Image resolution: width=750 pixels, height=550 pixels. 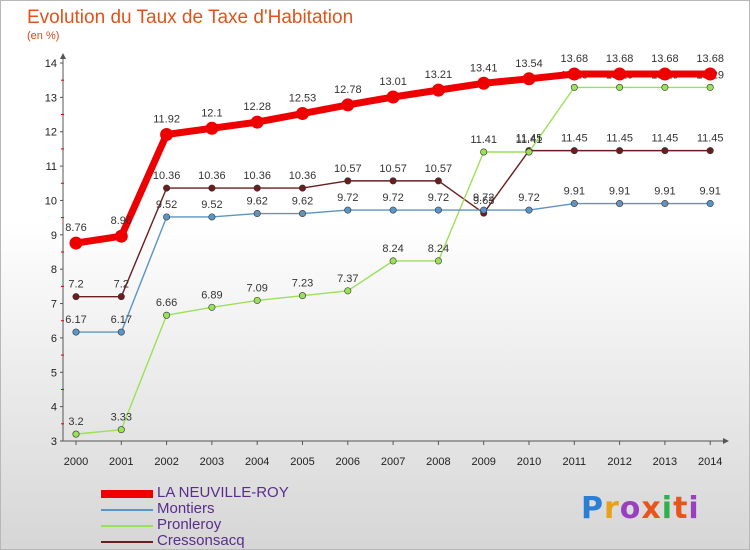 I want to click on y-tick-label: 14, so click(x=51, y=64).